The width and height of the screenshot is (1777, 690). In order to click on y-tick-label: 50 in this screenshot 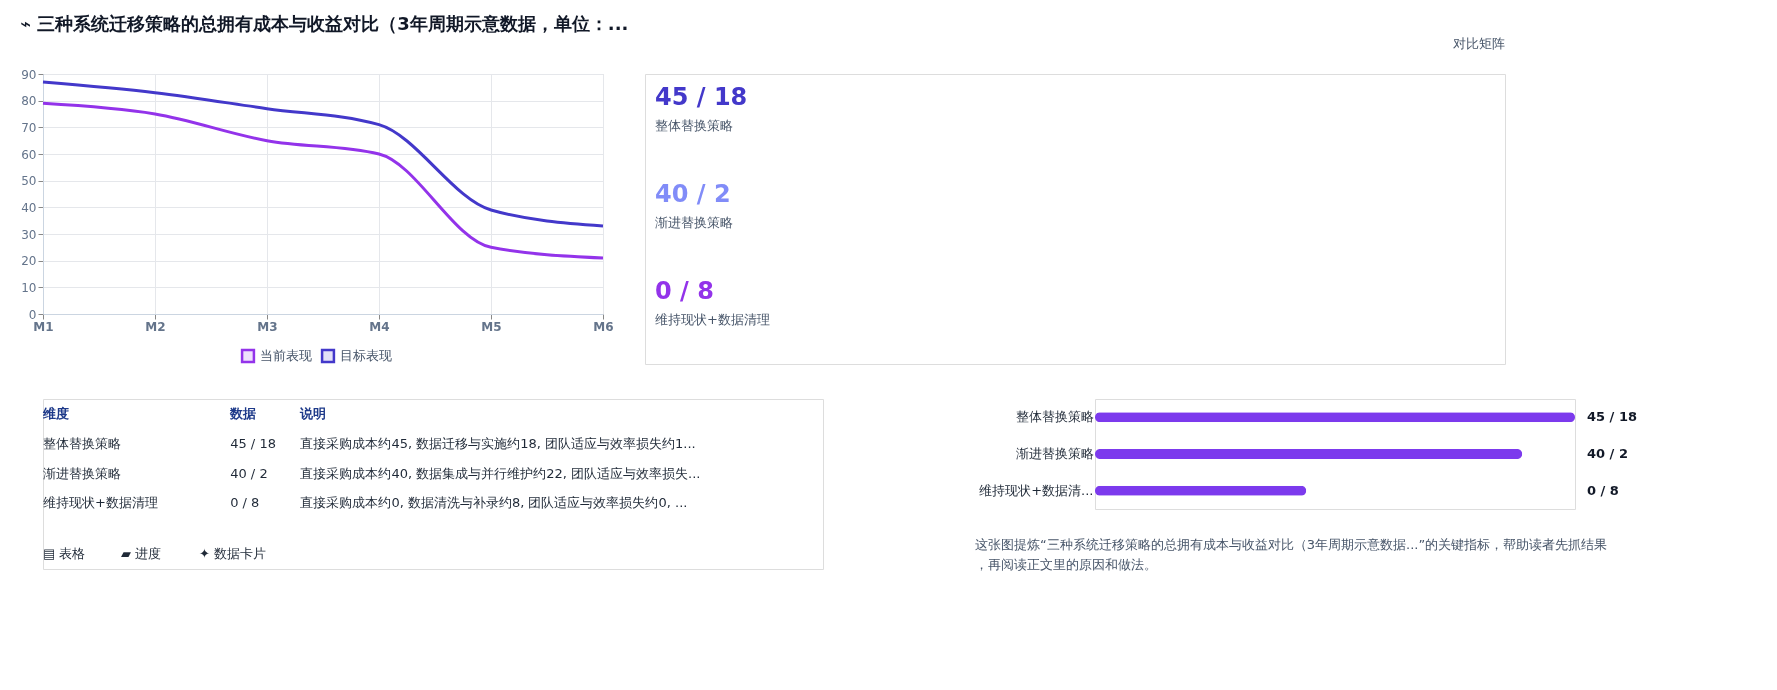, I will do `click(29, 181)`.